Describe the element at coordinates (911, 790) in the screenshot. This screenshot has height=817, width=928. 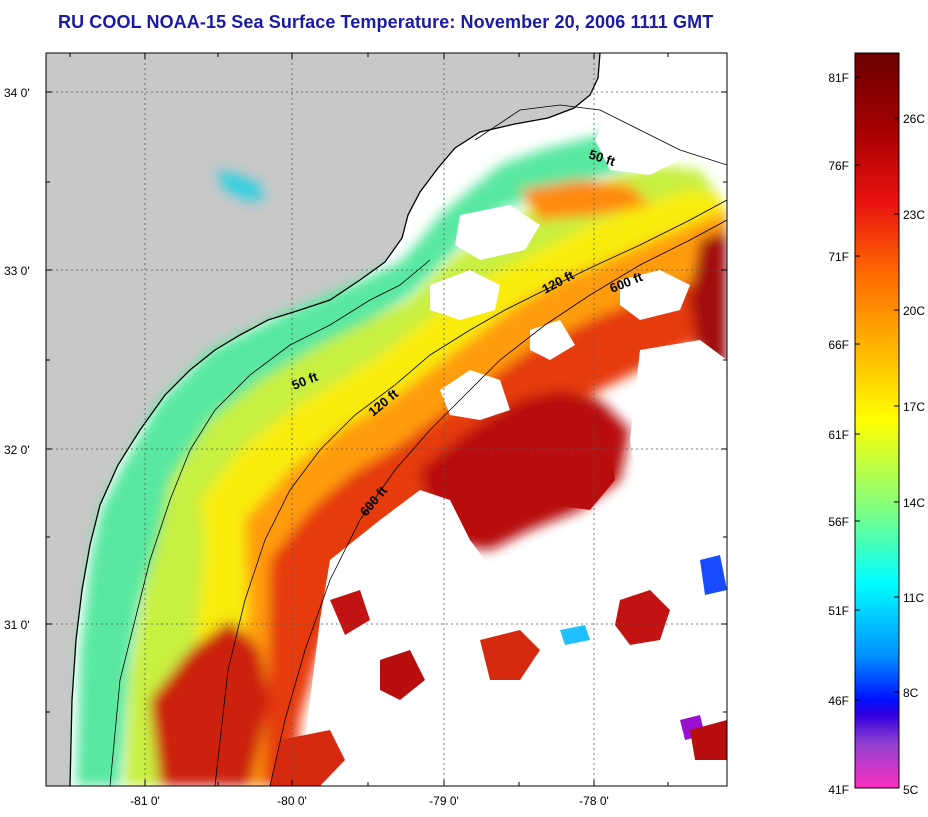
I see `colorbar-label-5c: 5C` at that location.